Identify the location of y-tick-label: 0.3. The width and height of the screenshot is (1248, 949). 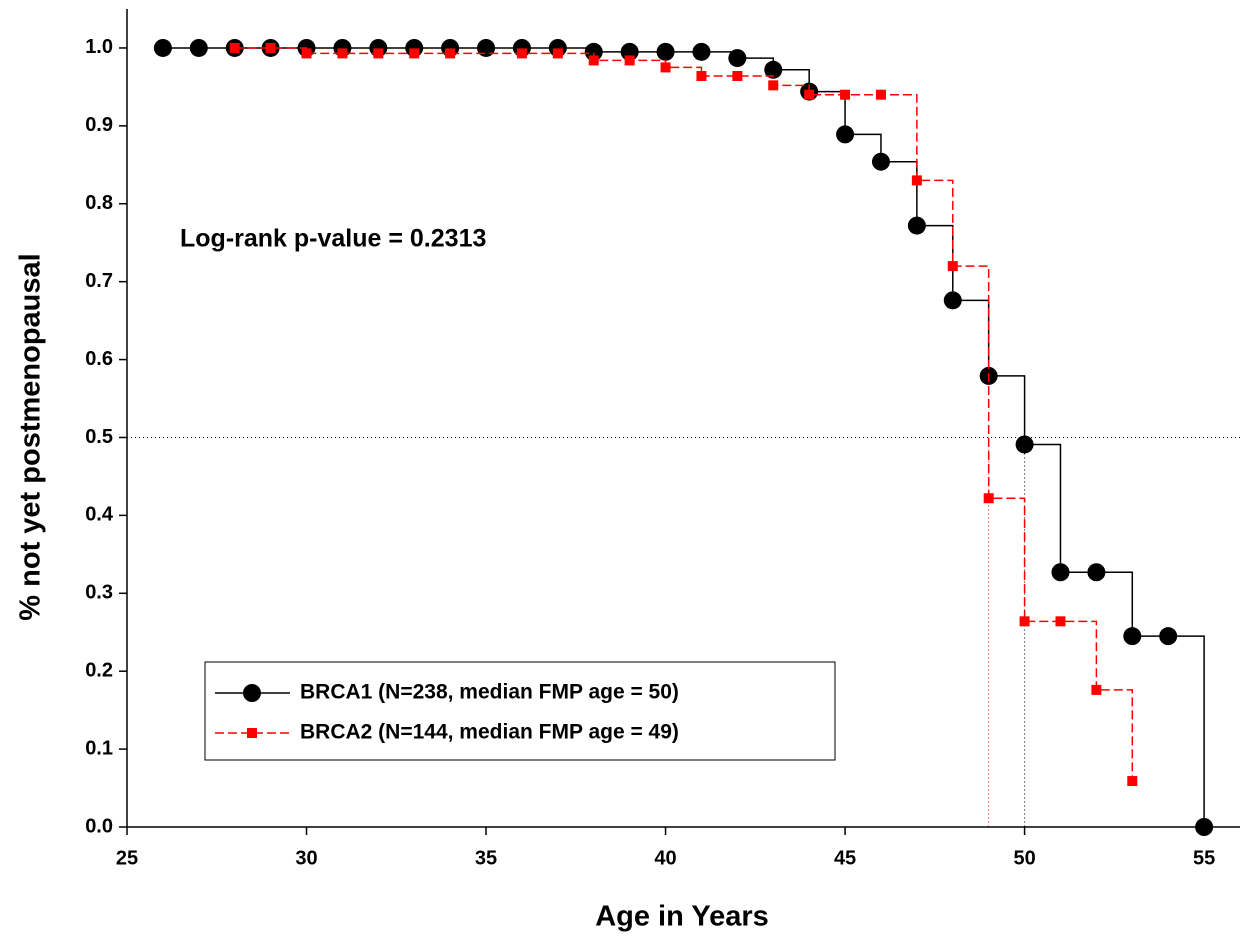
(99, 593).